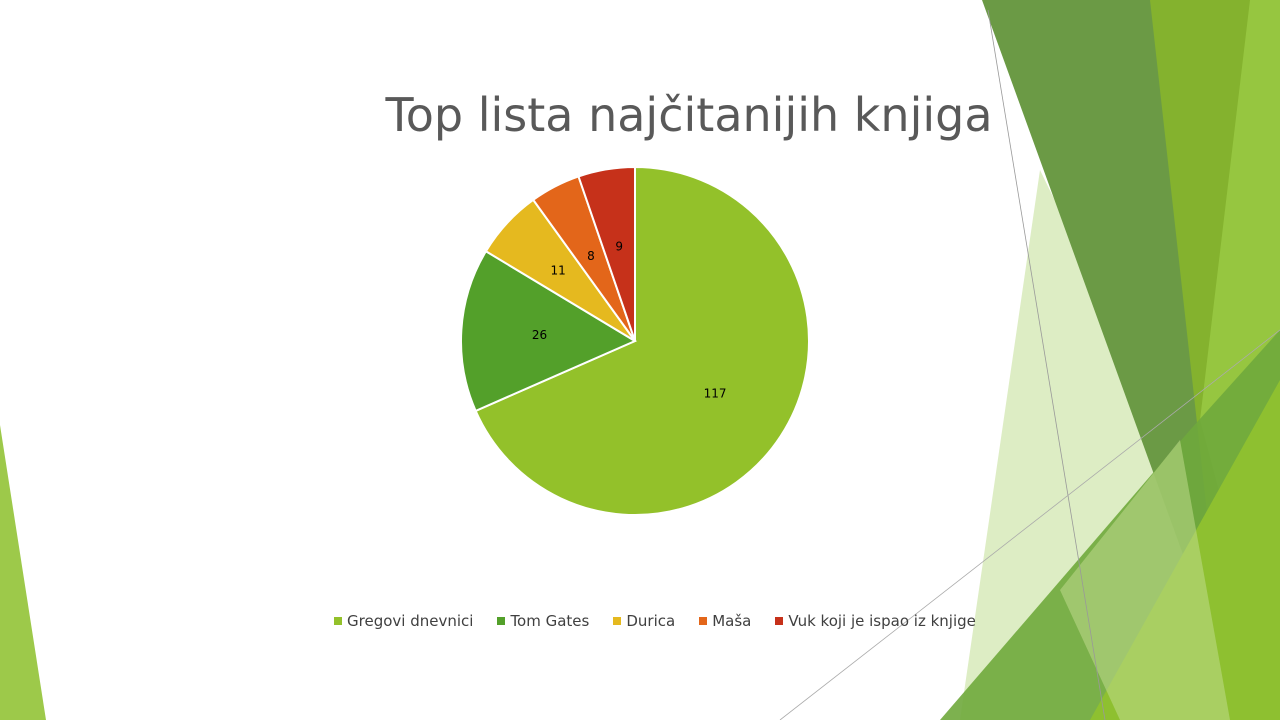  What do you see at coordinates (689, 115) in the screenshot?
I see `slide-title: Top lista najčitanijih knjiga` at bounding box center [689, 115].